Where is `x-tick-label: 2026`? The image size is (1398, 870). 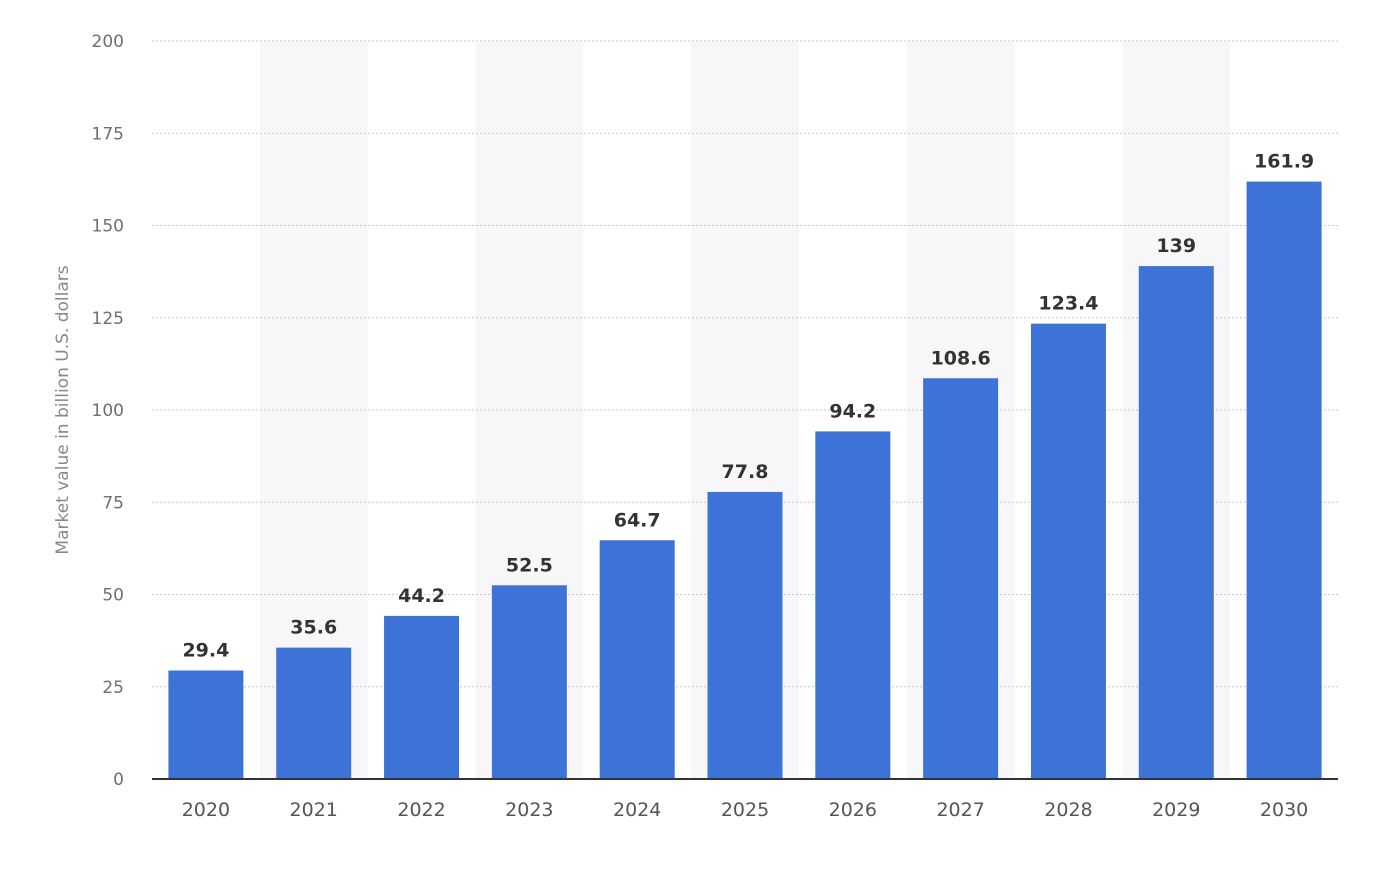
x-tick-label: 2026 is located at coordinates (853, 810).